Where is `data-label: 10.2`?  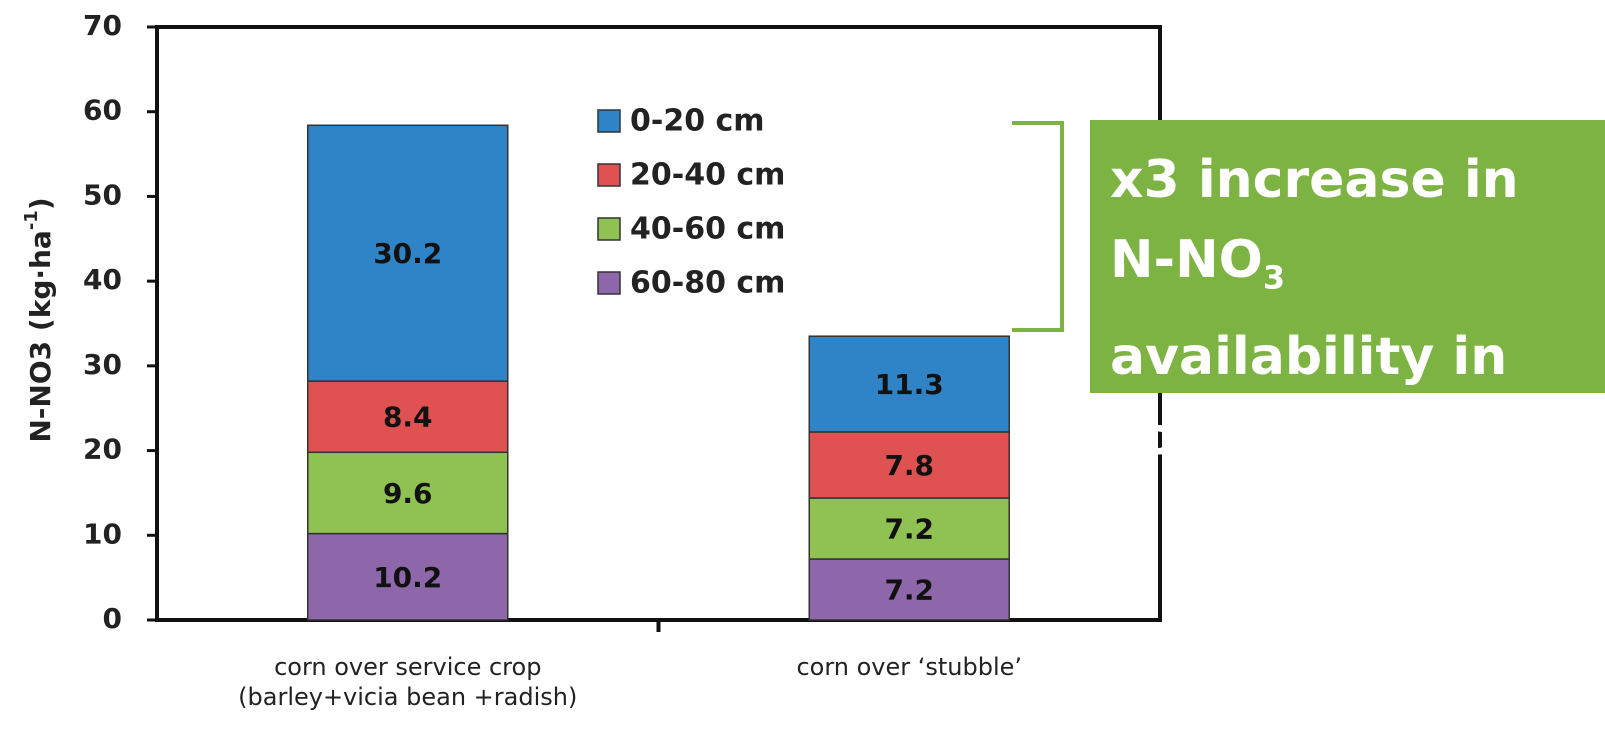 data-label: 10.2 is located at coordinates (407, 577).